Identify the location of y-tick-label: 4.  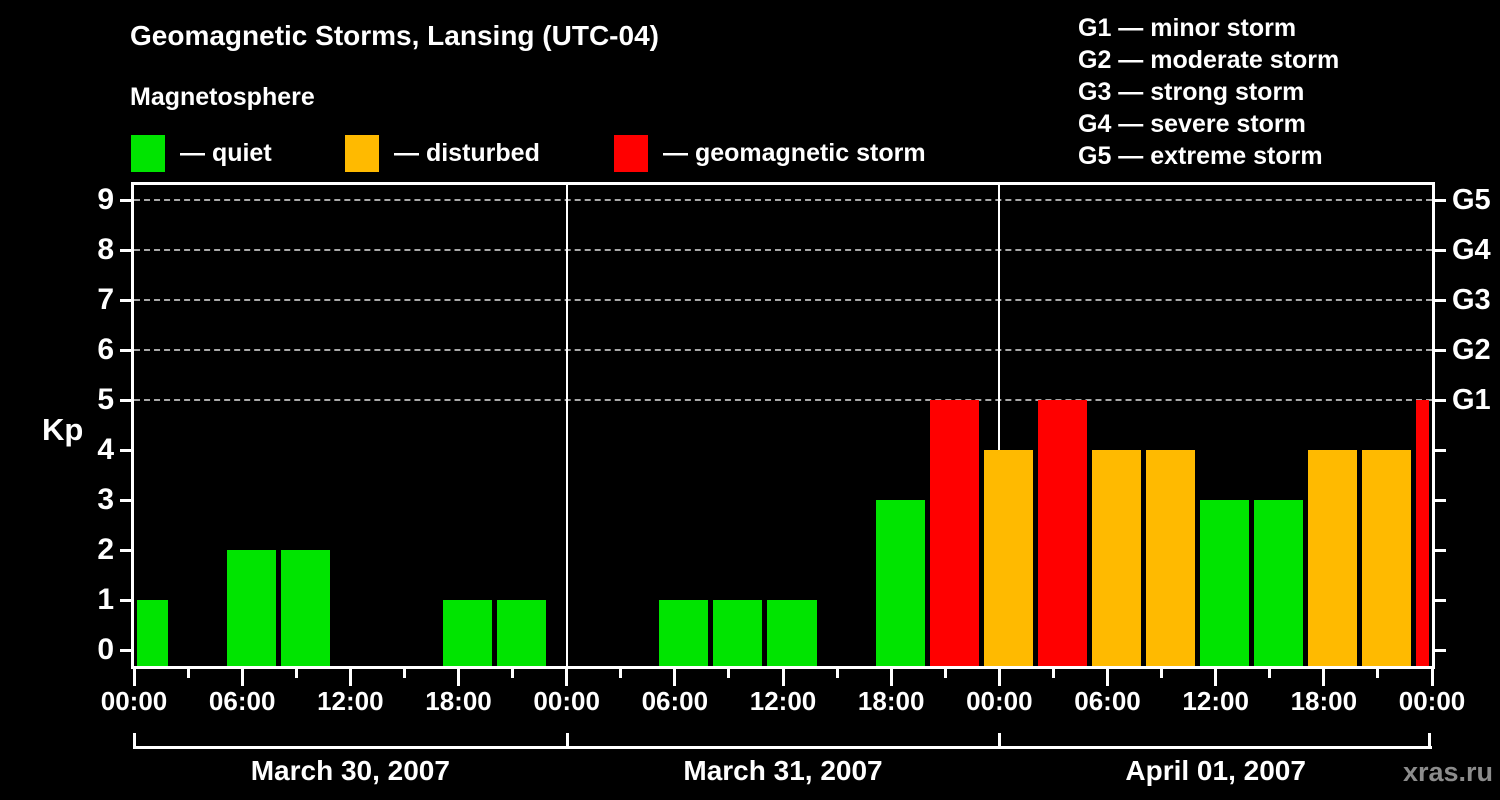
(105, 449).